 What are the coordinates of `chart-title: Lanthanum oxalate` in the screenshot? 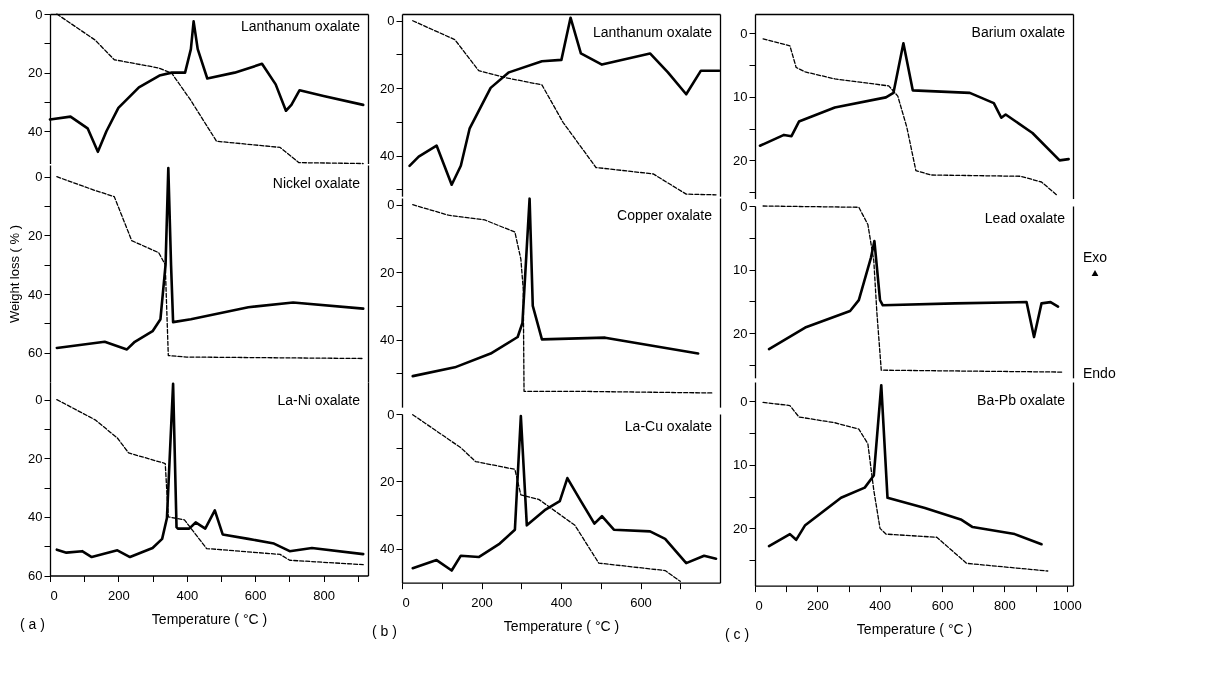 It's located at (300, 26).